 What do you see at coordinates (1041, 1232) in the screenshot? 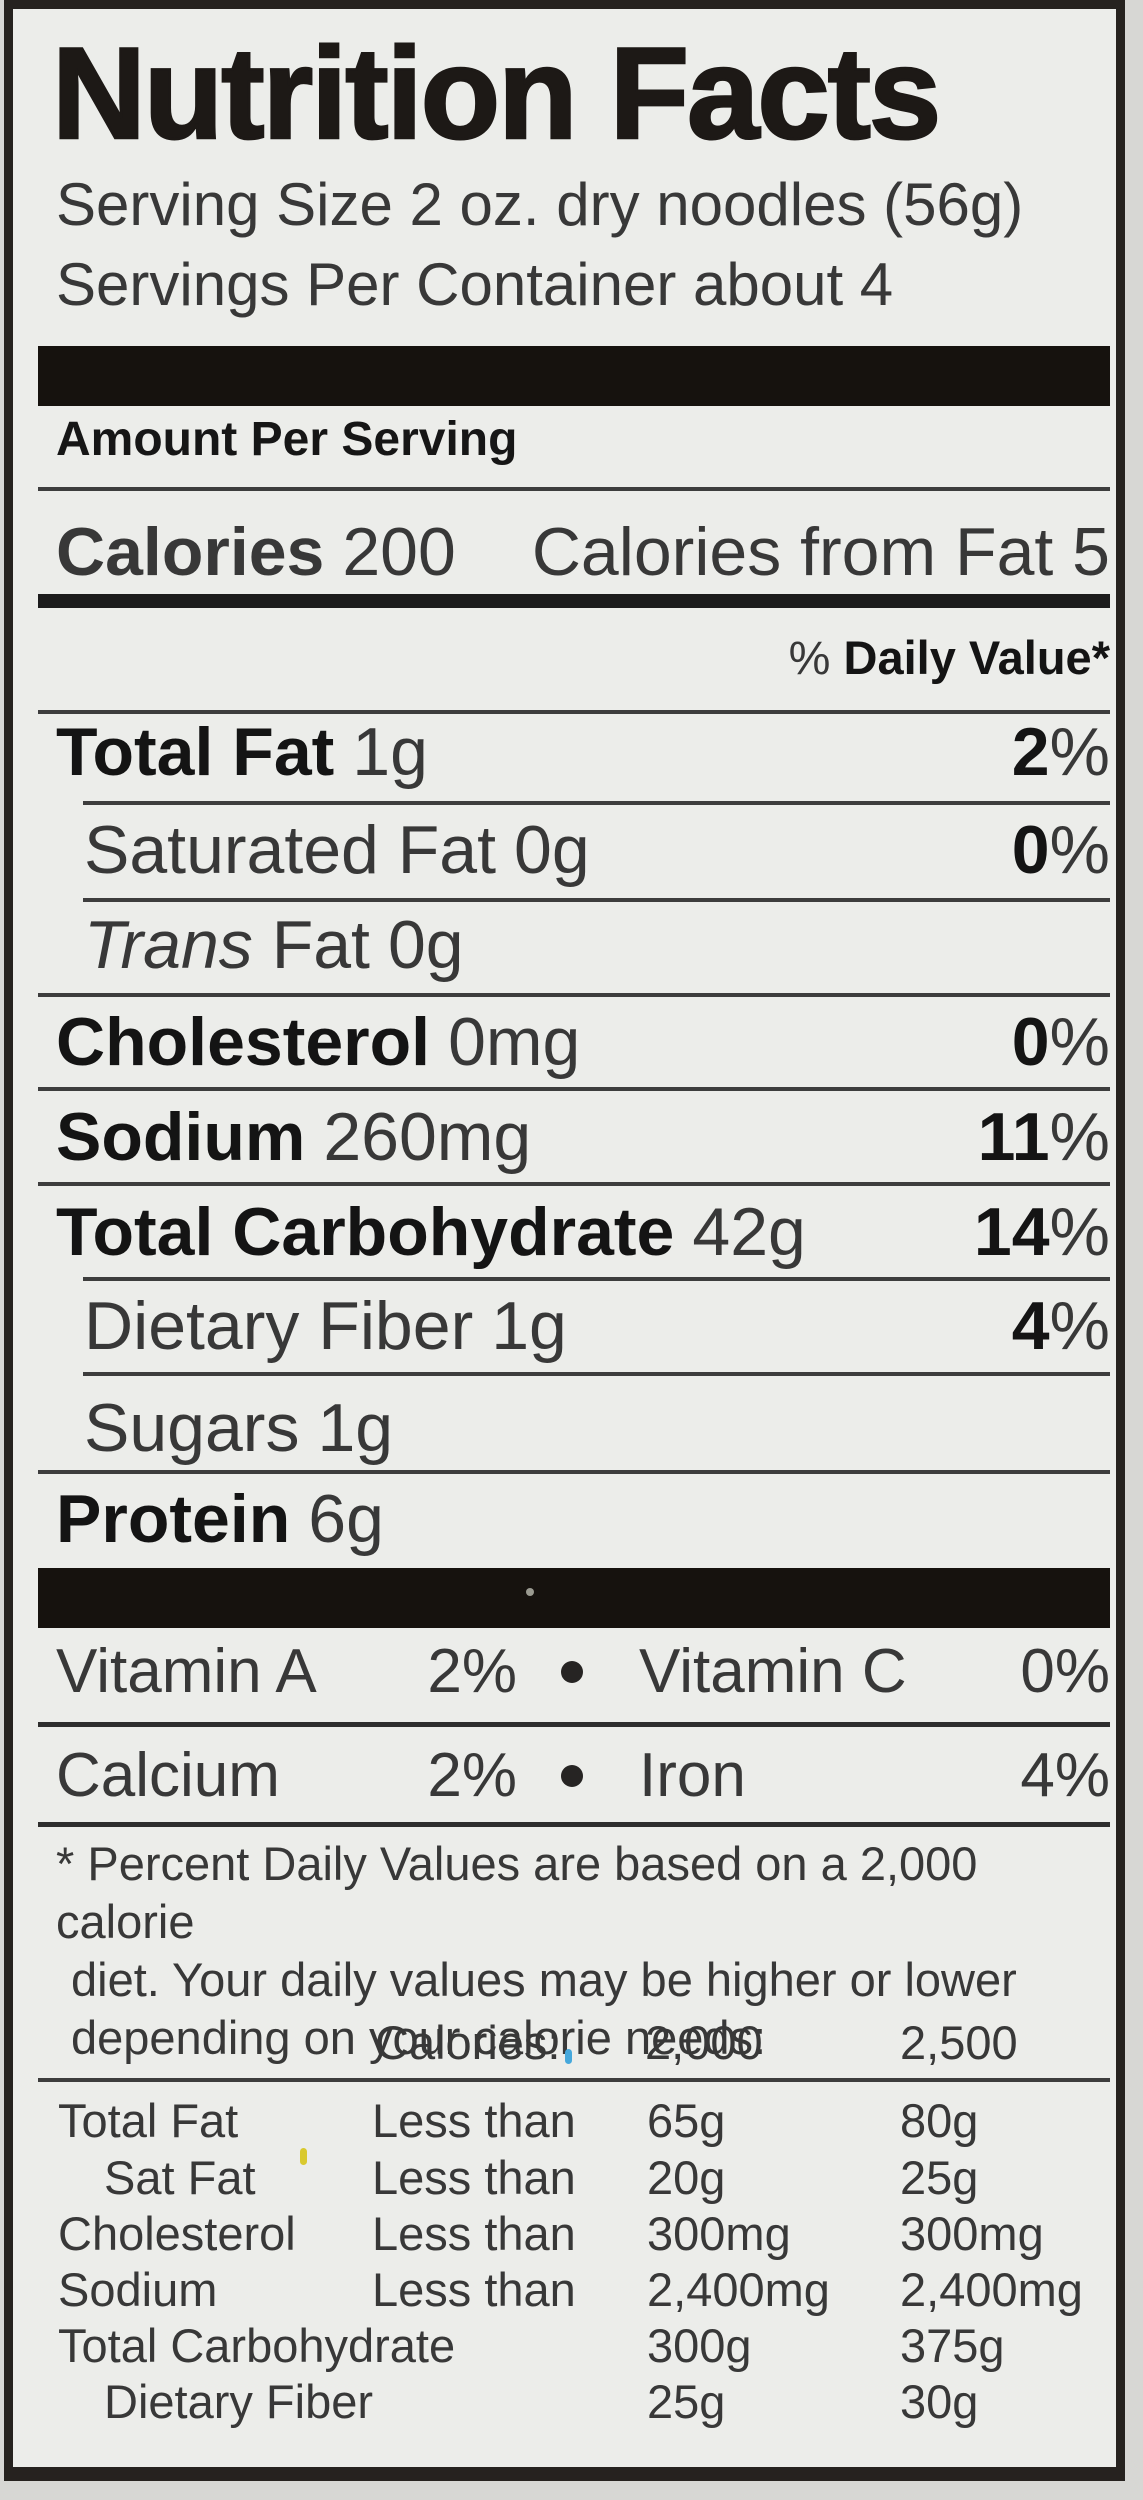
I see `daily-value: 14%` at bounding box center [1041, 1232].